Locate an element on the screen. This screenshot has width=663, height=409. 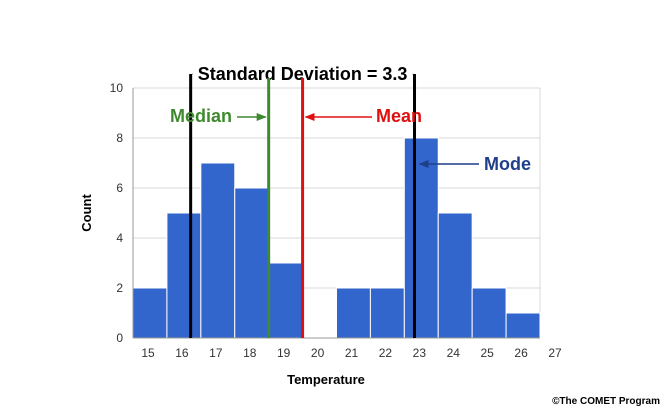
x-tick-label-19: 19 is located at coordinates (284, 353).